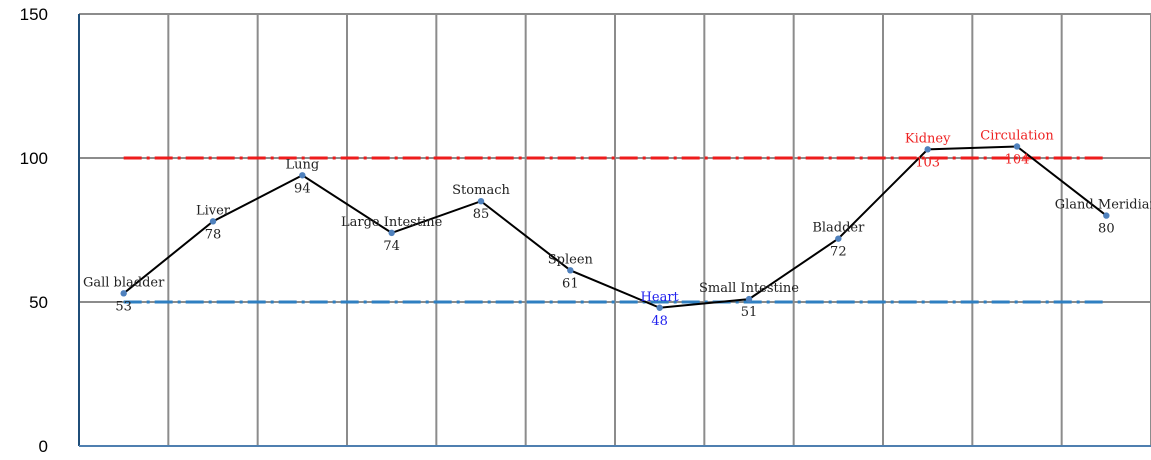  I want to click on category-label: Gland Meridian, so click(1103, 205).